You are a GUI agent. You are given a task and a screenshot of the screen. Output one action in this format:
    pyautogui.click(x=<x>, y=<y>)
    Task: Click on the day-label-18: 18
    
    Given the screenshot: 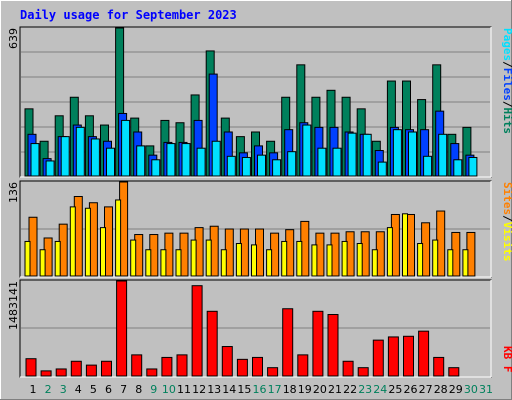 What is the action you would take?
    pyautogui.click(x=290, y=389)
    